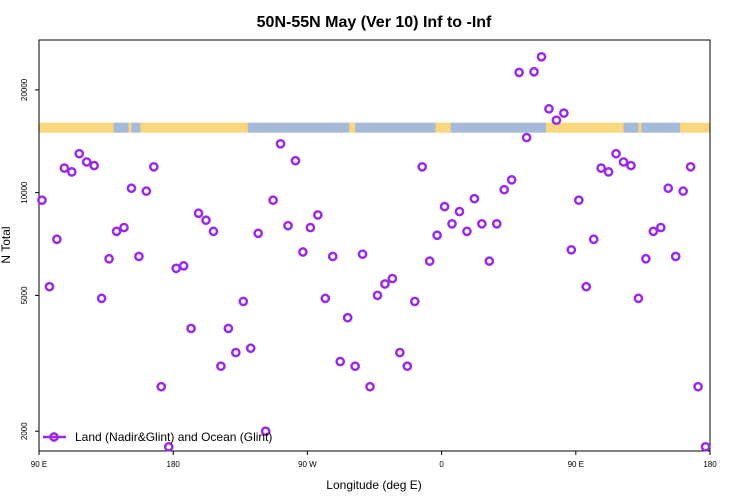 The width and height of the screenshot is (750, 500). I want to click on x-axis-label: Longitude (deg E), so click(373, 485).